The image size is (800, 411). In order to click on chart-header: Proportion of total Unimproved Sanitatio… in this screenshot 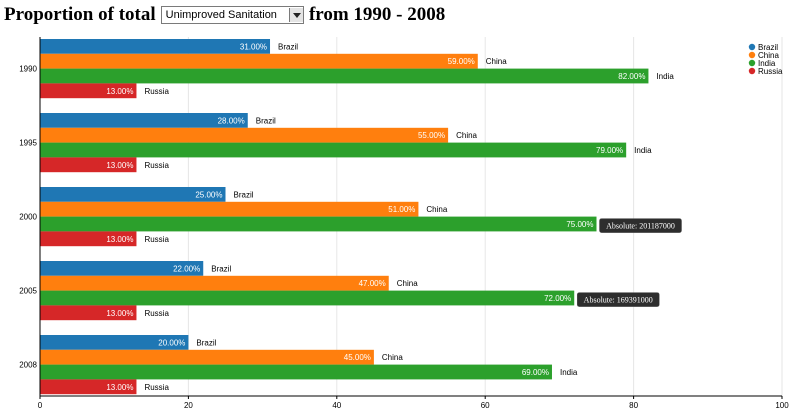, I will do `click(224, 15)`.